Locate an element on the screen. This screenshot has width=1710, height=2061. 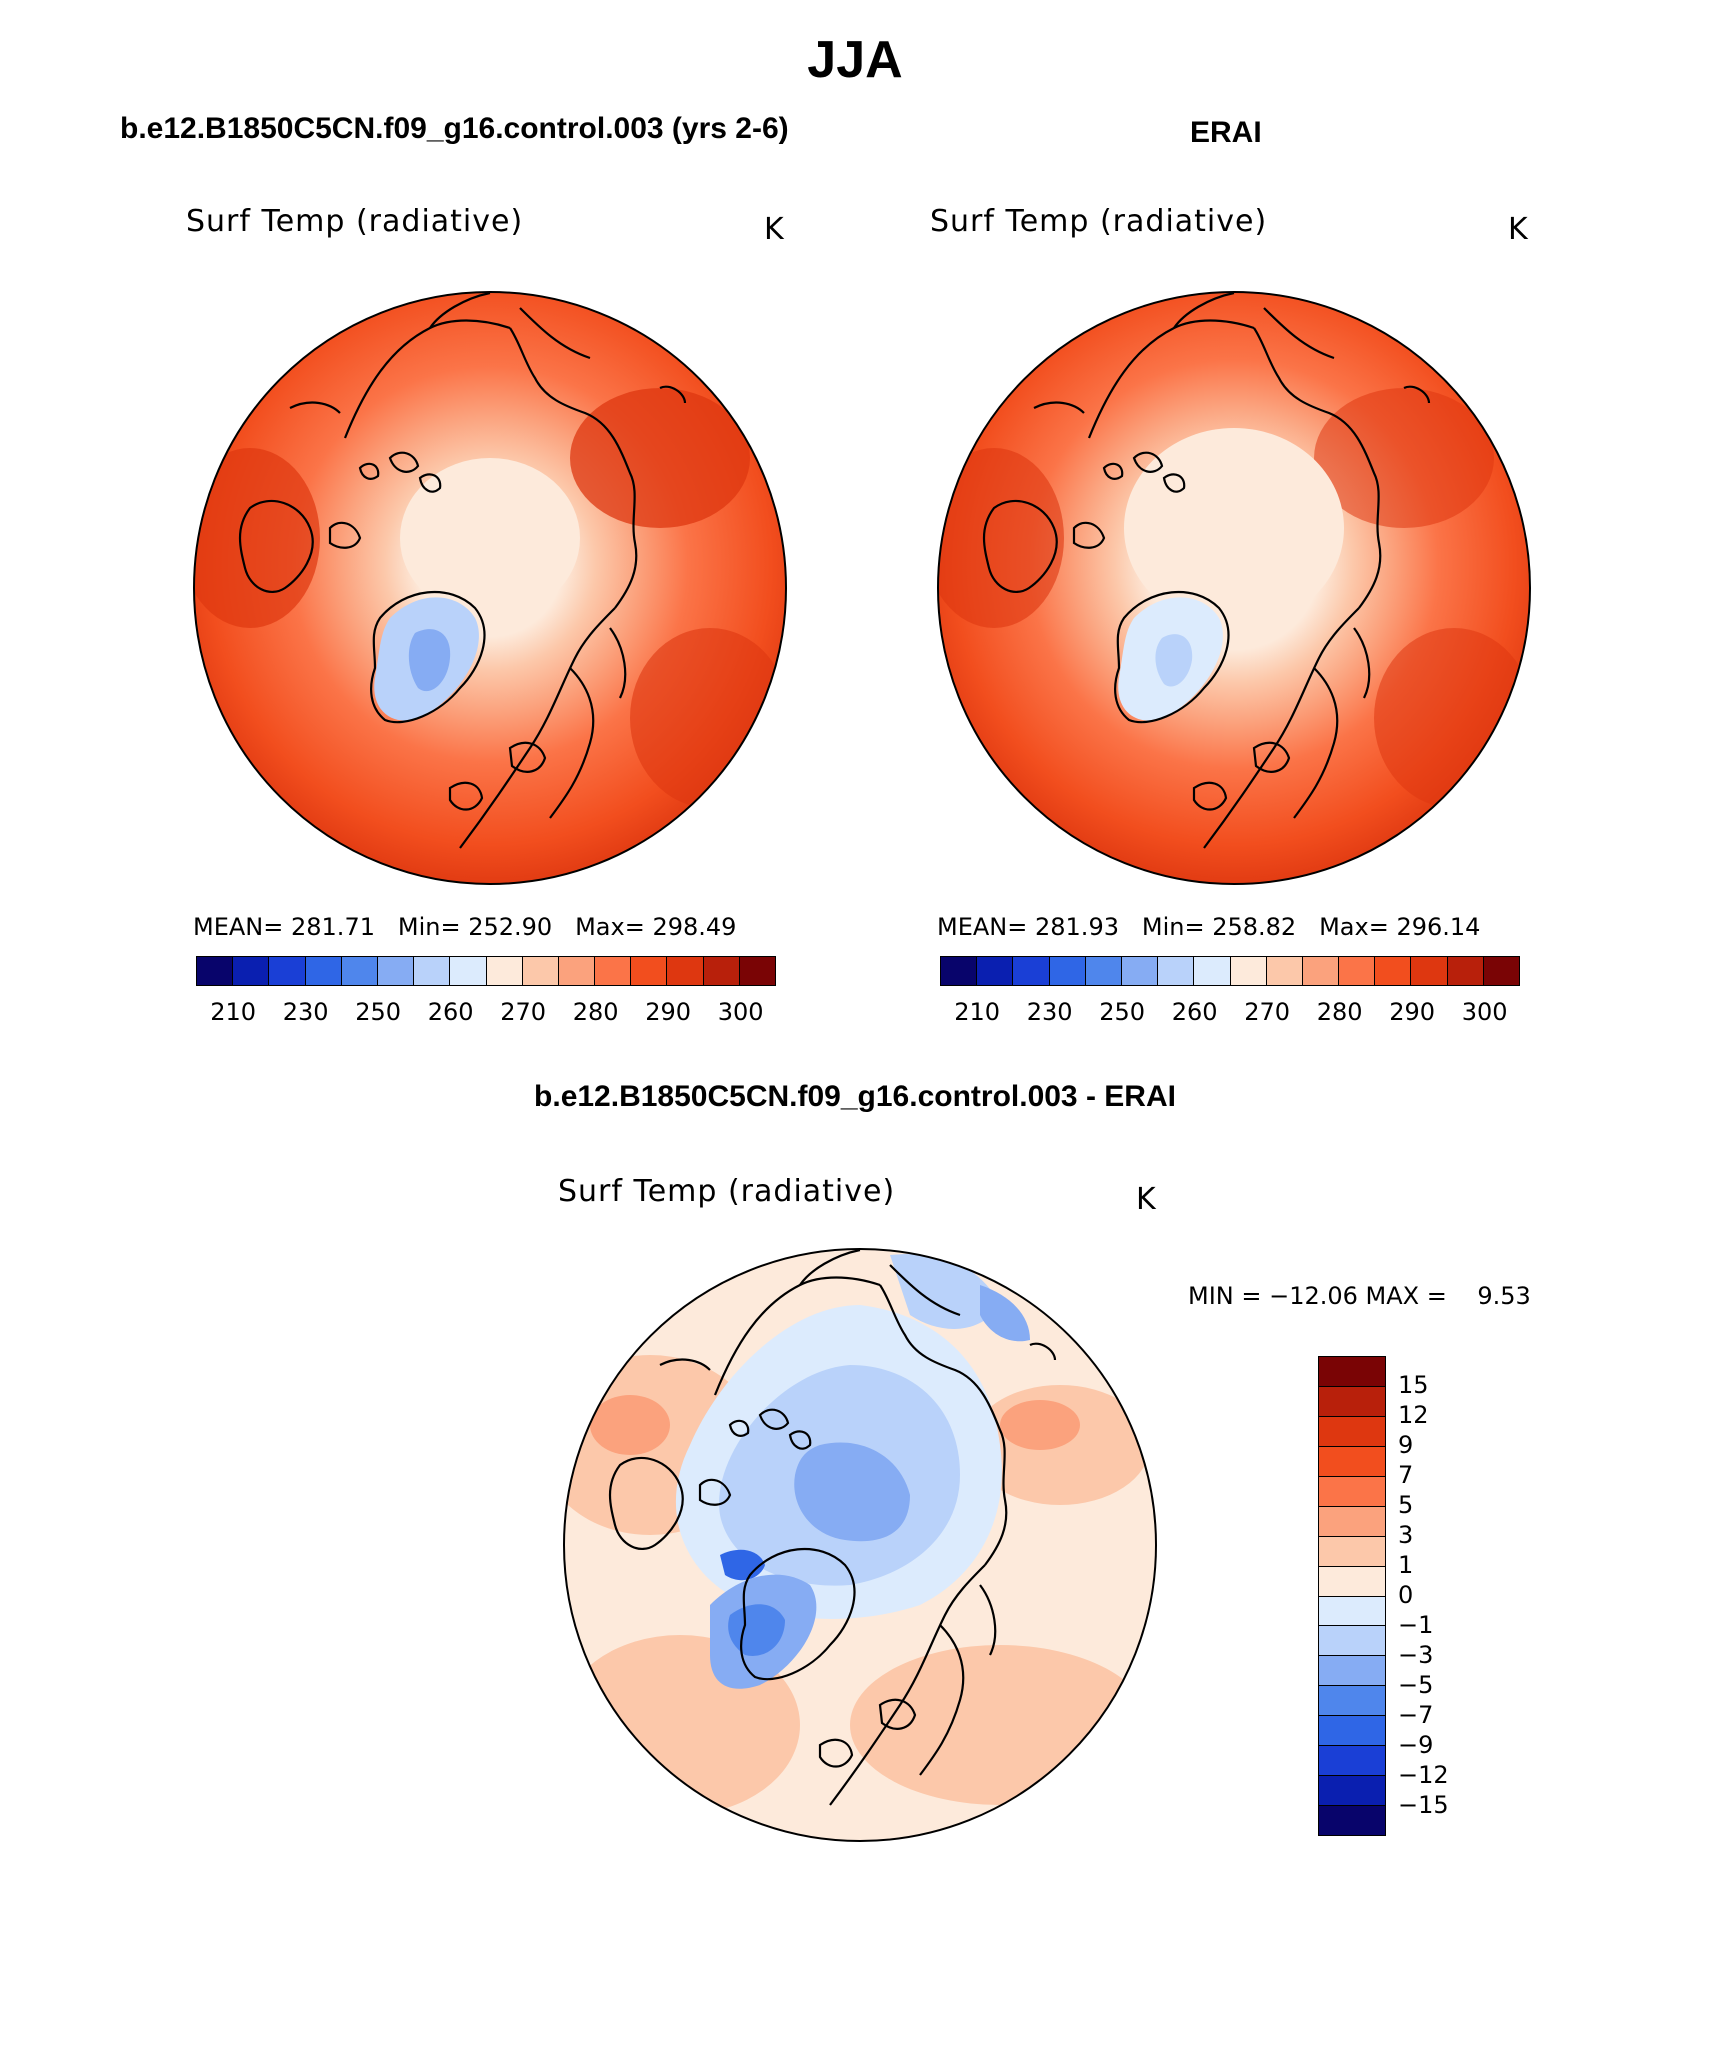
colorbar-tick-label: 1 is located at coordinates (1406, 1565).